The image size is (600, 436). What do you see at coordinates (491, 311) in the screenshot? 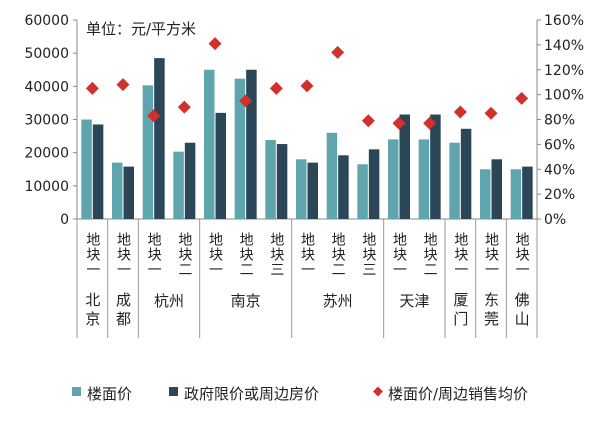
I see `city-label: 东莞` at bounding box center [491, 311].